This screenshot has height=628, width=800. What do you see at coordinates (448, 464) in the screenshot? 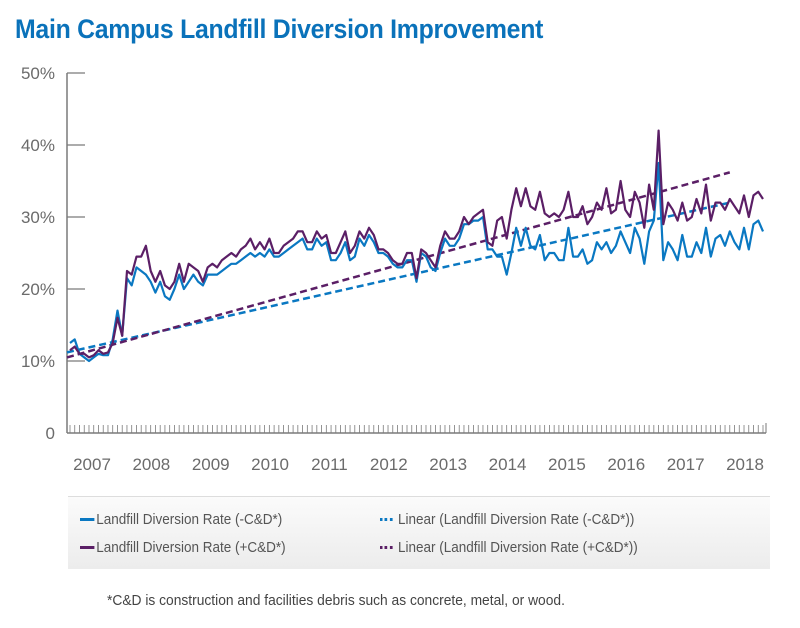
I see `x-tick-label: 2013` at bounding box center [448, 464].